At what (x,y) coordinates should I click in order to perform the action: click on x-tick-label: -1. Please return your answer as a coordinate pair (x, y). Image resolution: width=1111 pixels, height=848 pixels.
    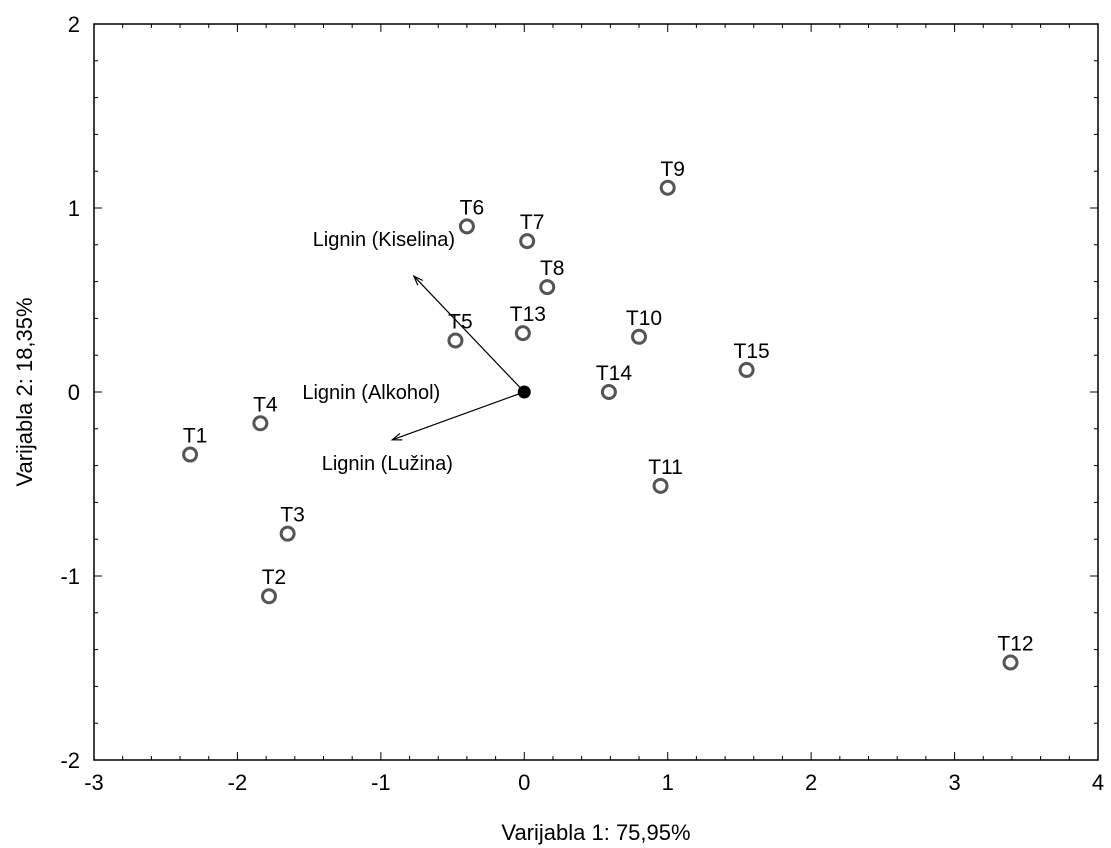
    Looking at the image, I should click on (381, 782).